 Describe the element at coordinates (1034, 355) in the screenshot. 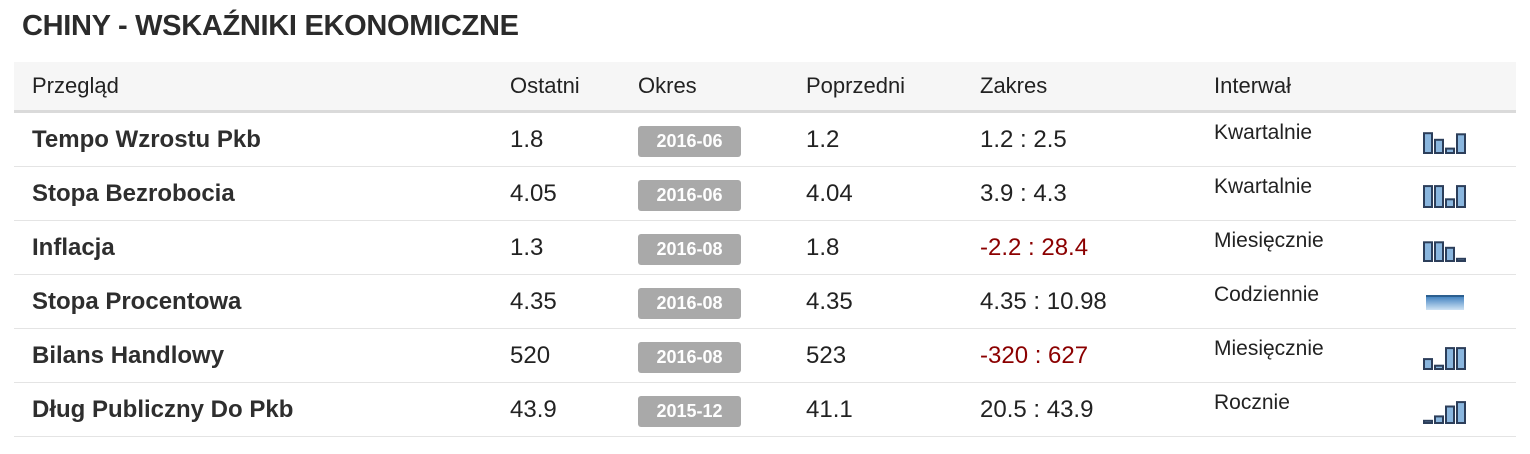

I see `range-value: -320 : 627` at that location.